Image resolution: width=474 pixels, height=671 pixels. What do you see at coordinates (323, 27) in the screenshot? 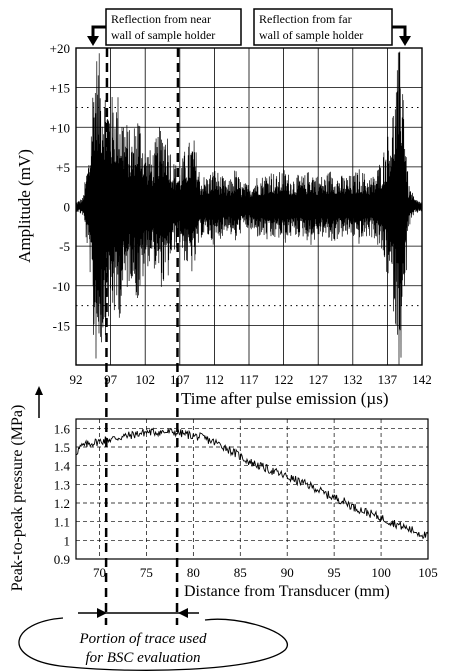
I see `far-wall-annotation-box` at bounding box center [323, 27].